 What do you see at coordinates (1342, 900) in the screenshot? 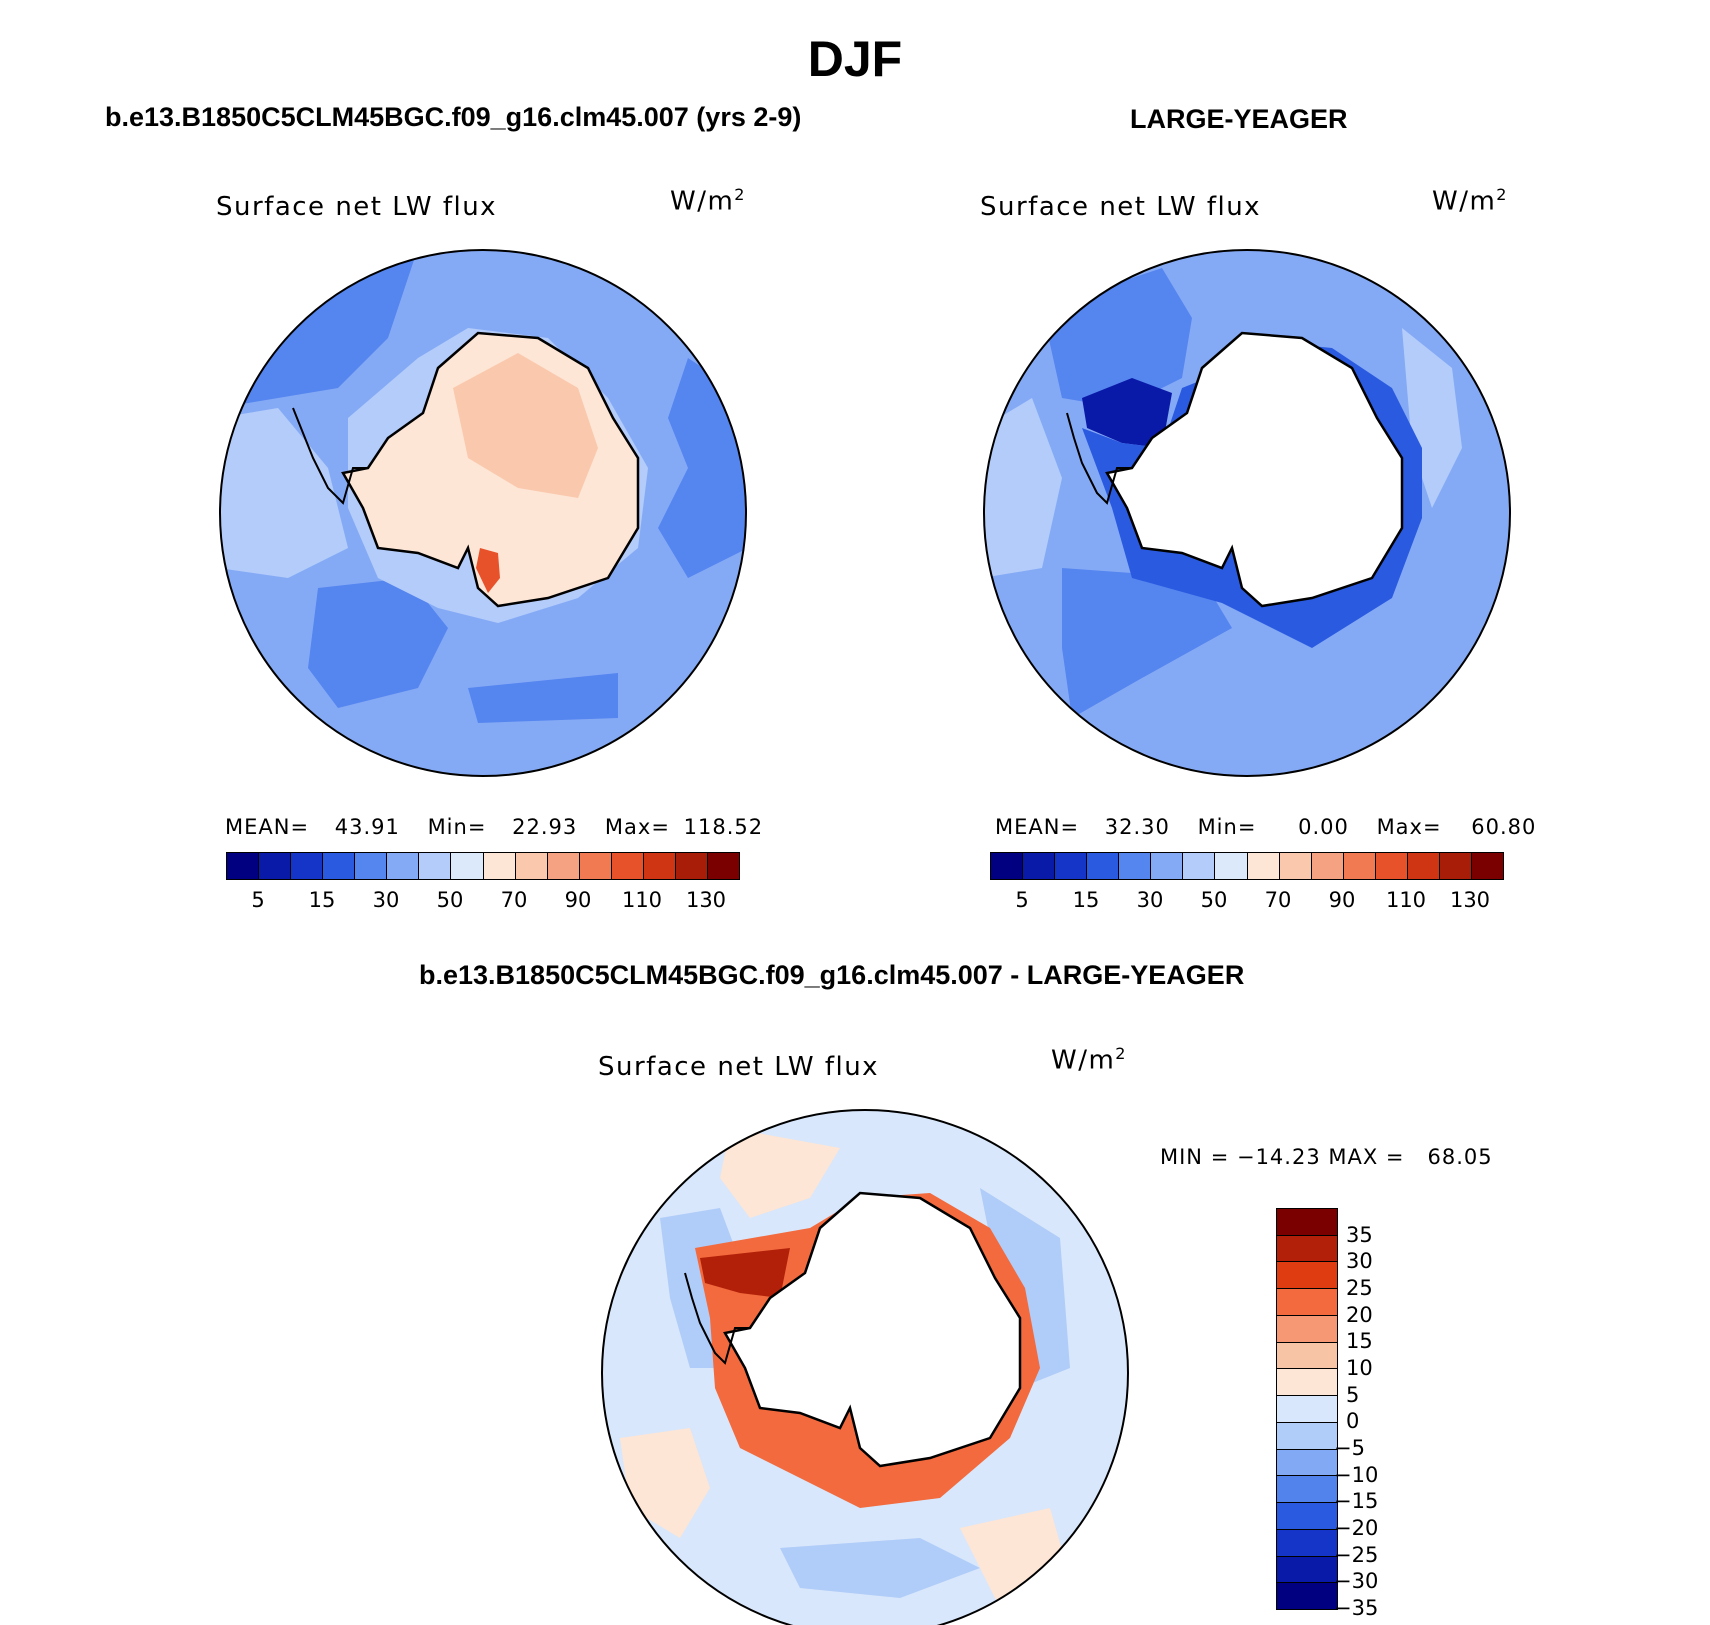
I see `colorbar-tick-label: 90` at bounding box center [1342, 900].